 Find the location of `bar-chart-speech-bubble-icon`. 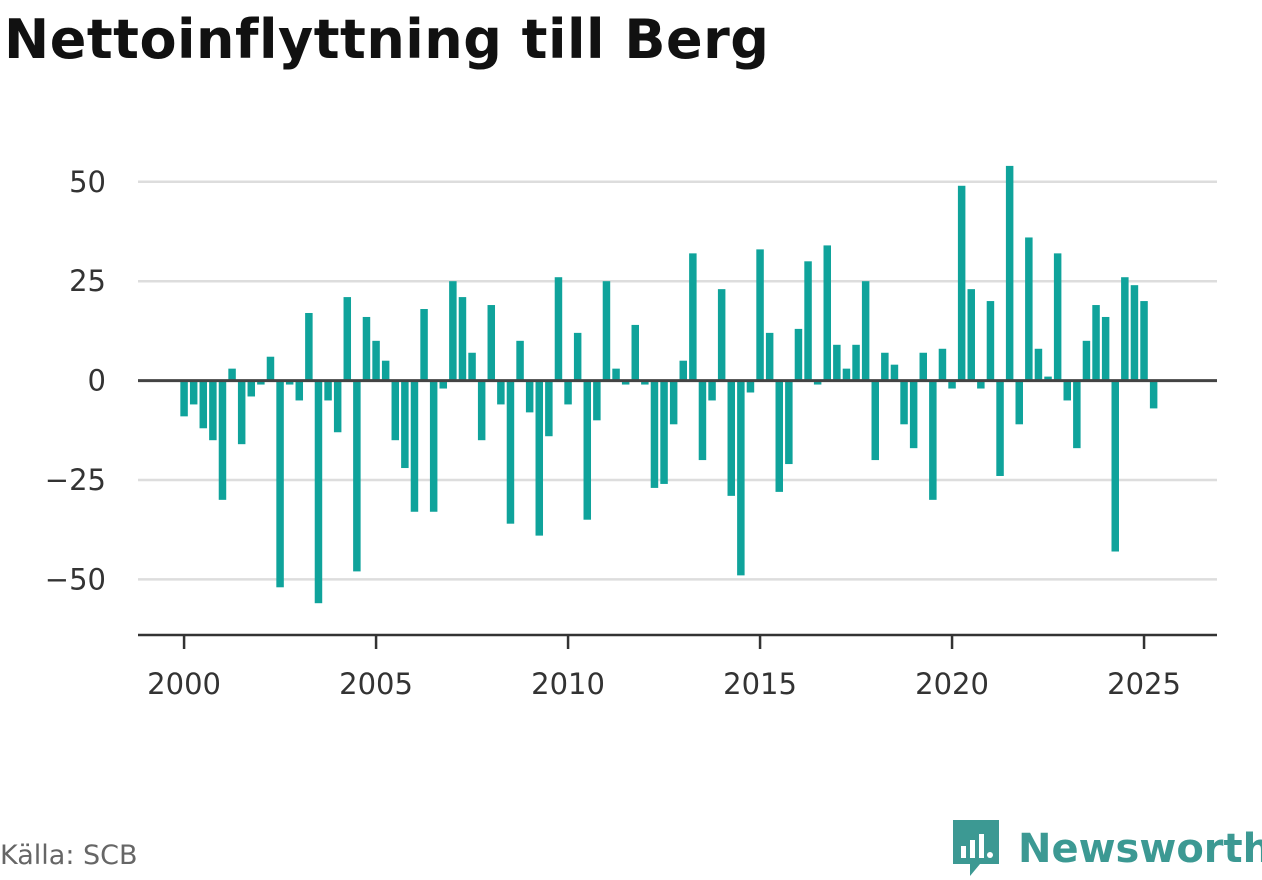

bar-chart-speech-bubble-icon is located at coordinates (976, 848).